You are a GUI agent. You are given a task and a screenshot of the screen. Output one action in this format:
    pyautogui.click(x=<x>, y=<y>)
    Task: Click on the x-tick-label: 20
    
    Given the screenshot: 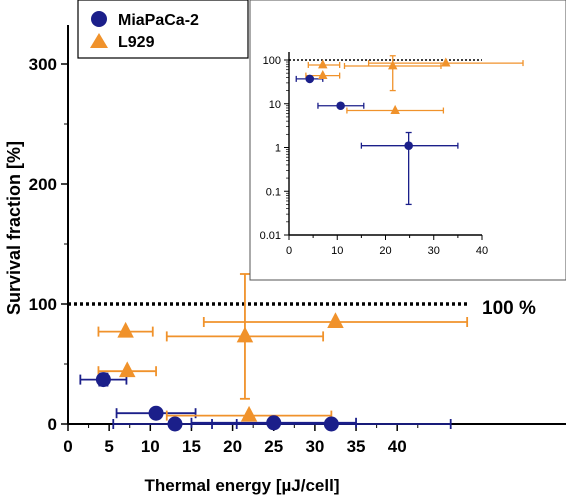 What is the action you would take?
    pyautogui.click(x=232, y=446)
    